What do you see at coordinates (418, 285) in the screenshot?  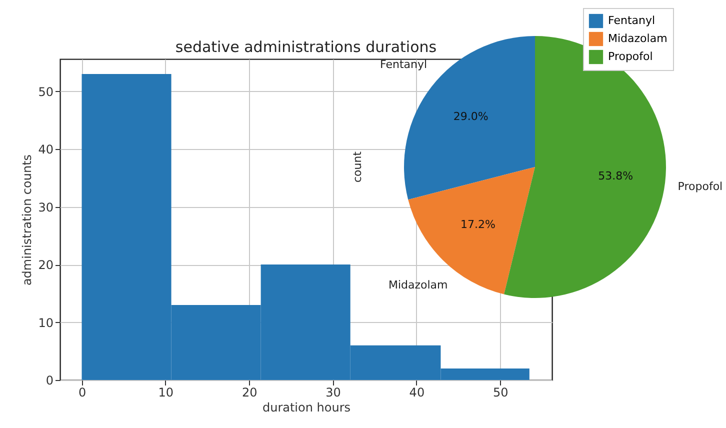 I see `slice-label: Midazolam` at bounding box center [418, 285].